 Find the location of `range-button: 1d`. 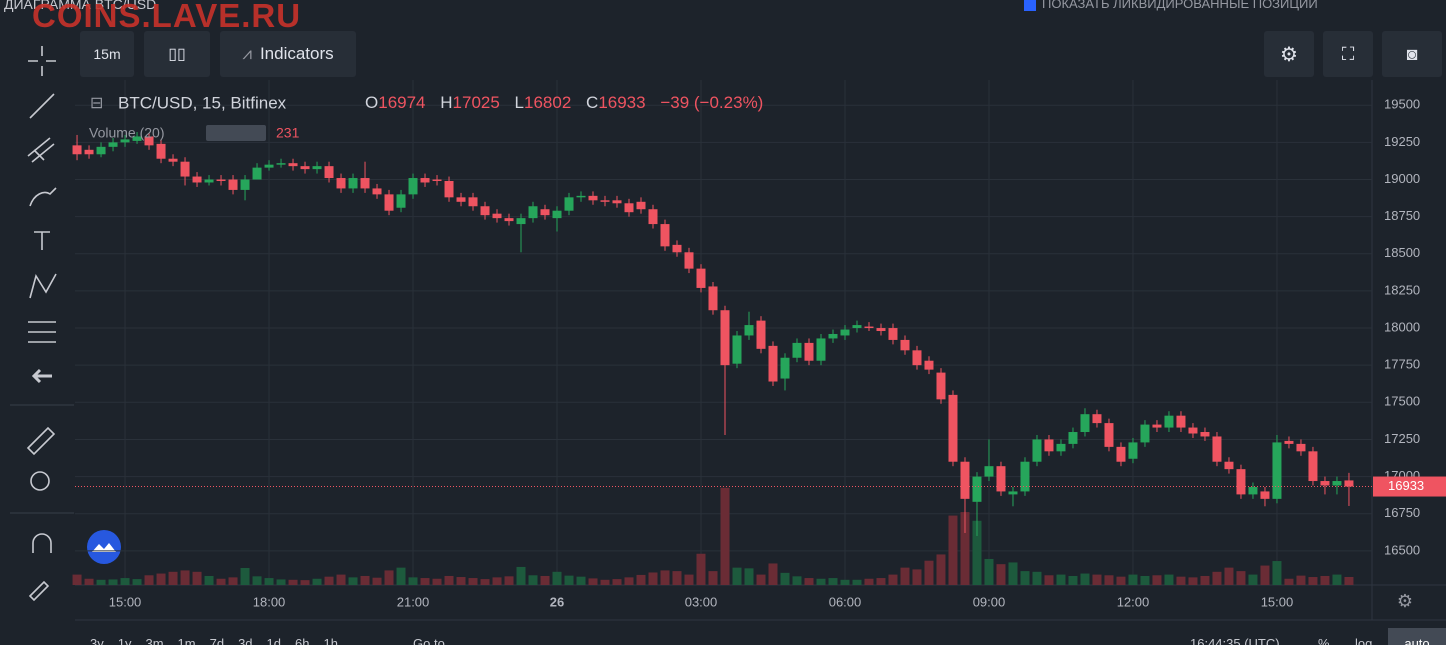

range-button: 1d is located at coordinates (273, 640).